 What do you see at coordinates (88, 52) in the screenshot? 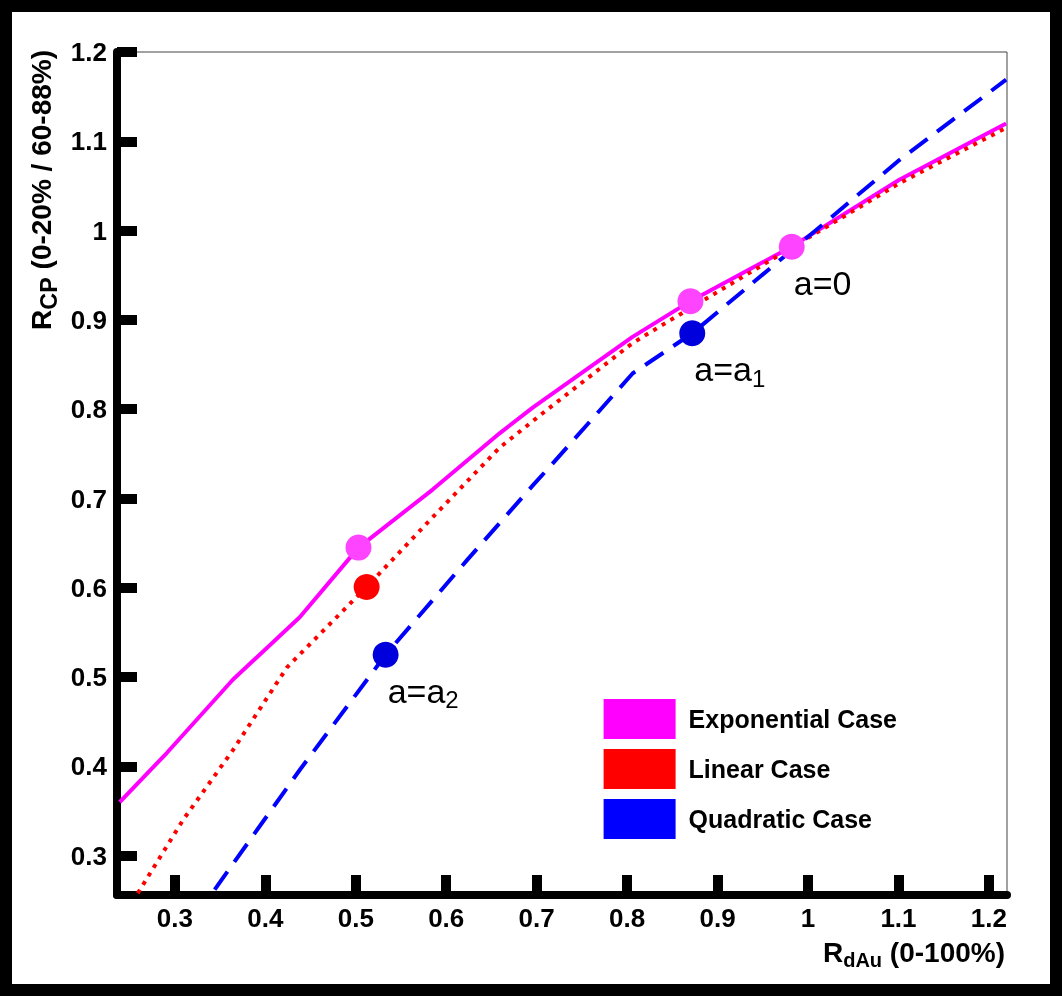
I see `y-tick-label: 1.2` at bounding box center [88, 52].